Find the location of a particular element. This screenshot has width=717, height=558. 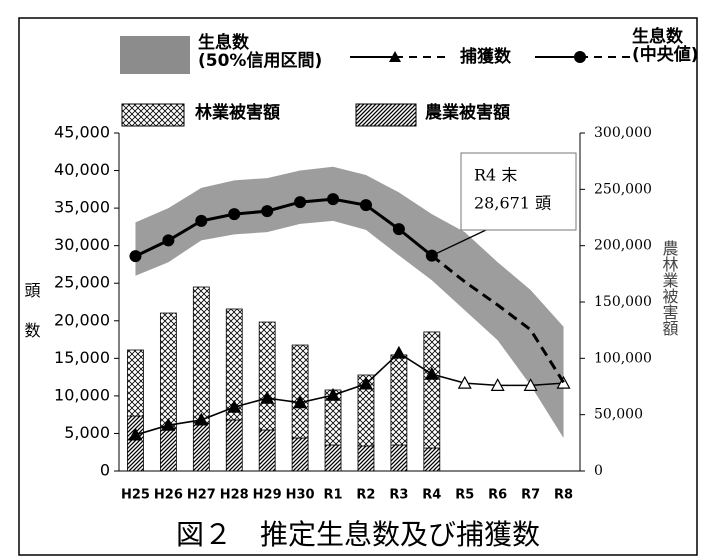

x-tick-label: R4 is located at coordinates (431, 495).